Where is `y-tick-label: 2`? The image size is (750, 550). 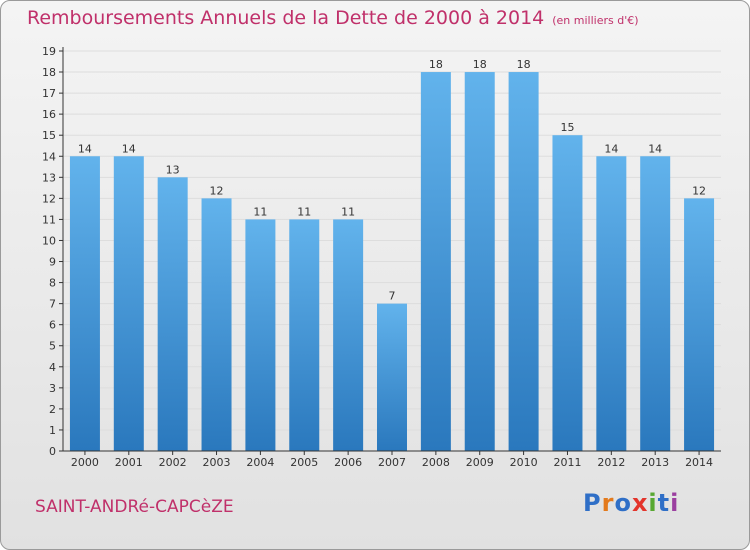
y-tick-label: 2 is located at coordinates (52, 409).